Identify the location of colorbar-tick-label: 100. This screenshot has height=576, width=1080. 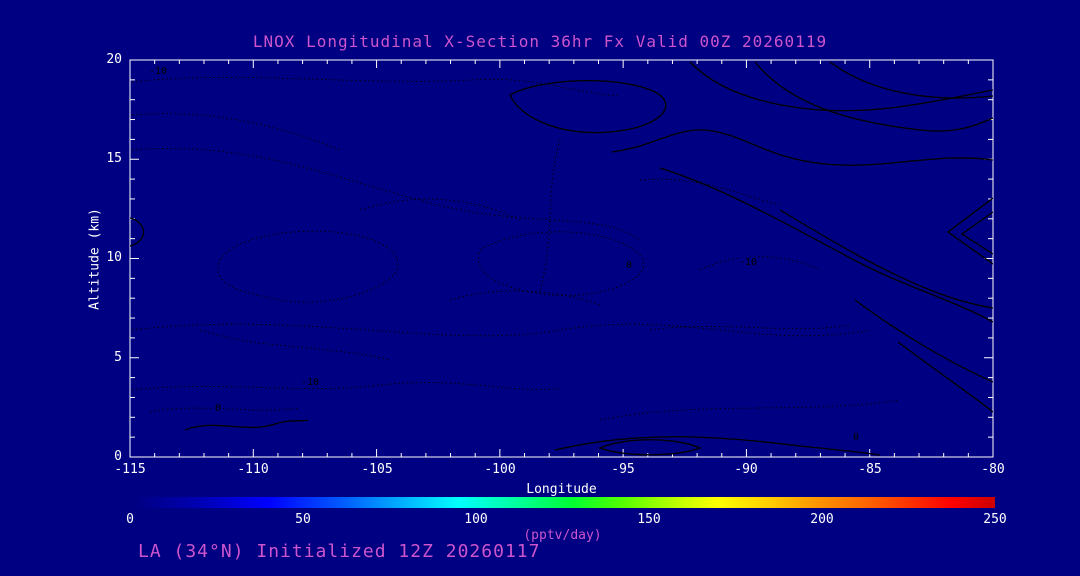
(476, 519).